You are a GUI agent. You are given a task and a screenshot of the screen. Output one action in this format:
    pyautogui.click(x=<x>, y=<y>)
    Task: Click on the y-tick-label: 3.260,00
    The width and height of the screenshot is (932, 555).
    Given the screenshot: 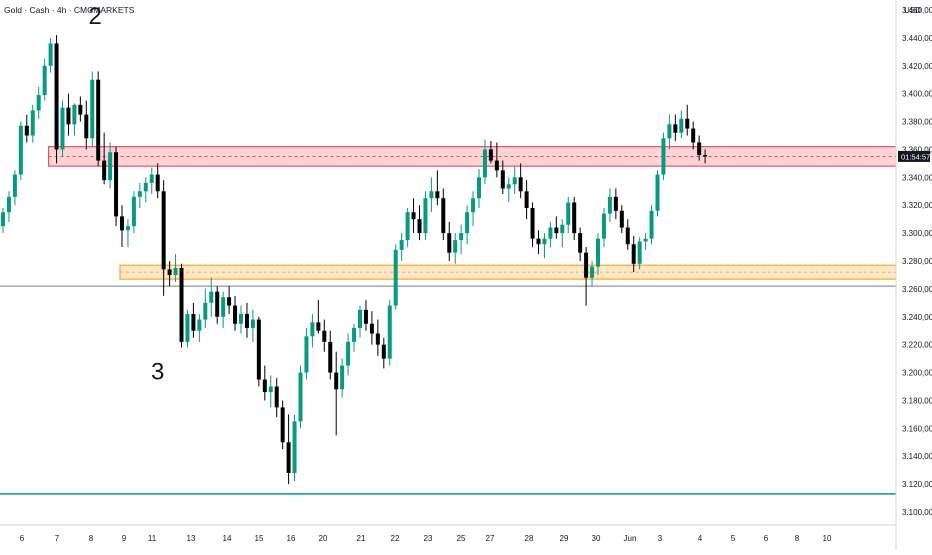 What is the action you would take?
    pyautogui.click(x=917, y=289)
    